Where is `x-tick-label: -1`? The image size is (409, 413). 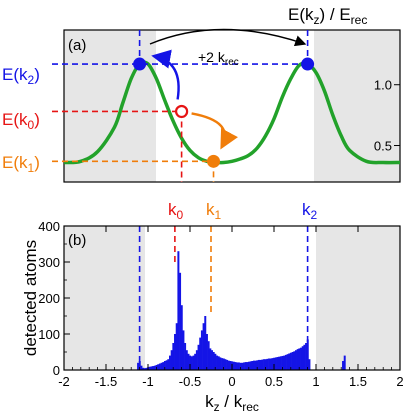
x-tick-label: -1 is located at coordinates (148, 381).